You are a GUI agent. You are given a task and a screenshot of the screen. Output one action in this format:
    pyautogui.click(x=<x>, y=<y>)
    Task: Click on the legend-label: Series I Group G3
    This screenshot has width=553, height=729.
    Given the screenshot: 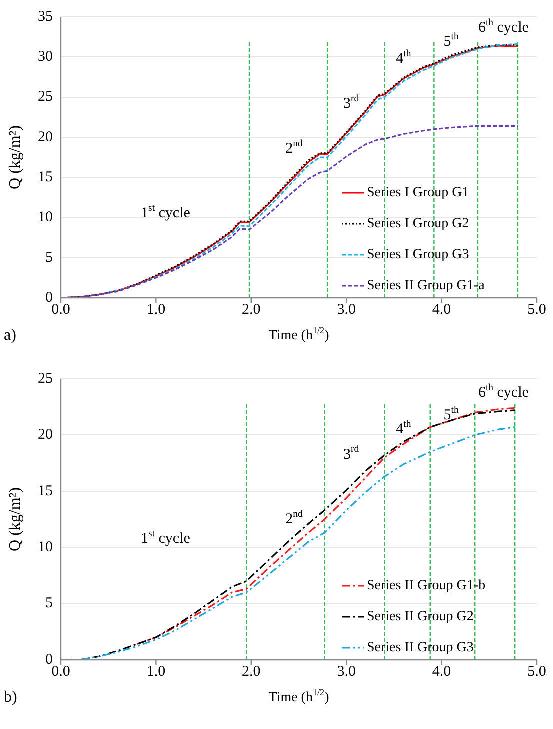 What is the action you would take?
    pyautogui.click(x=418, y=255)
    